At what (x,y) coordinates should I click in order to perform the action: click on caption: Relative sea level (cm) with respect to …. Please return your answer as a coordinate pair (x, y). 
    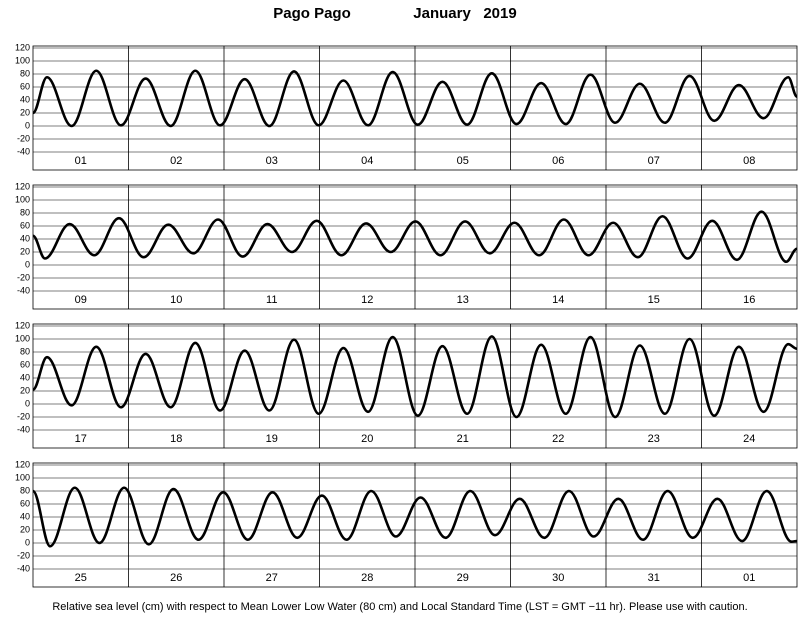
    Looking at the image, I should click on (399, 607).